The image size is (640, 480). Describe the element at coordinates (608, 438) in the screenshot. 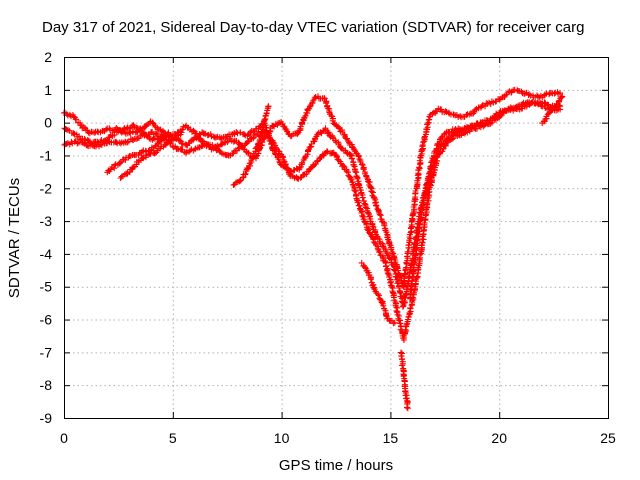

I see `x-tick-label: 25` at that location.